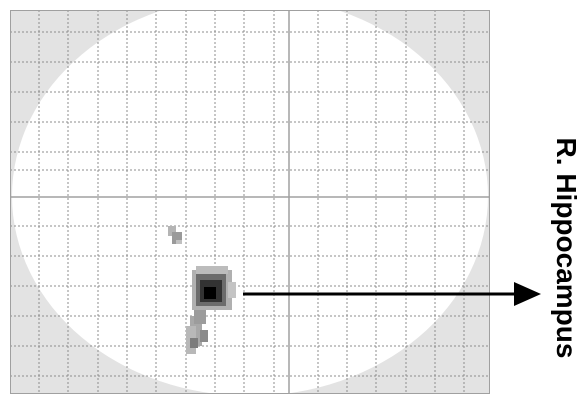 The image size is (580, 396). I want to click on activation-blob-main, so click(211, 310).